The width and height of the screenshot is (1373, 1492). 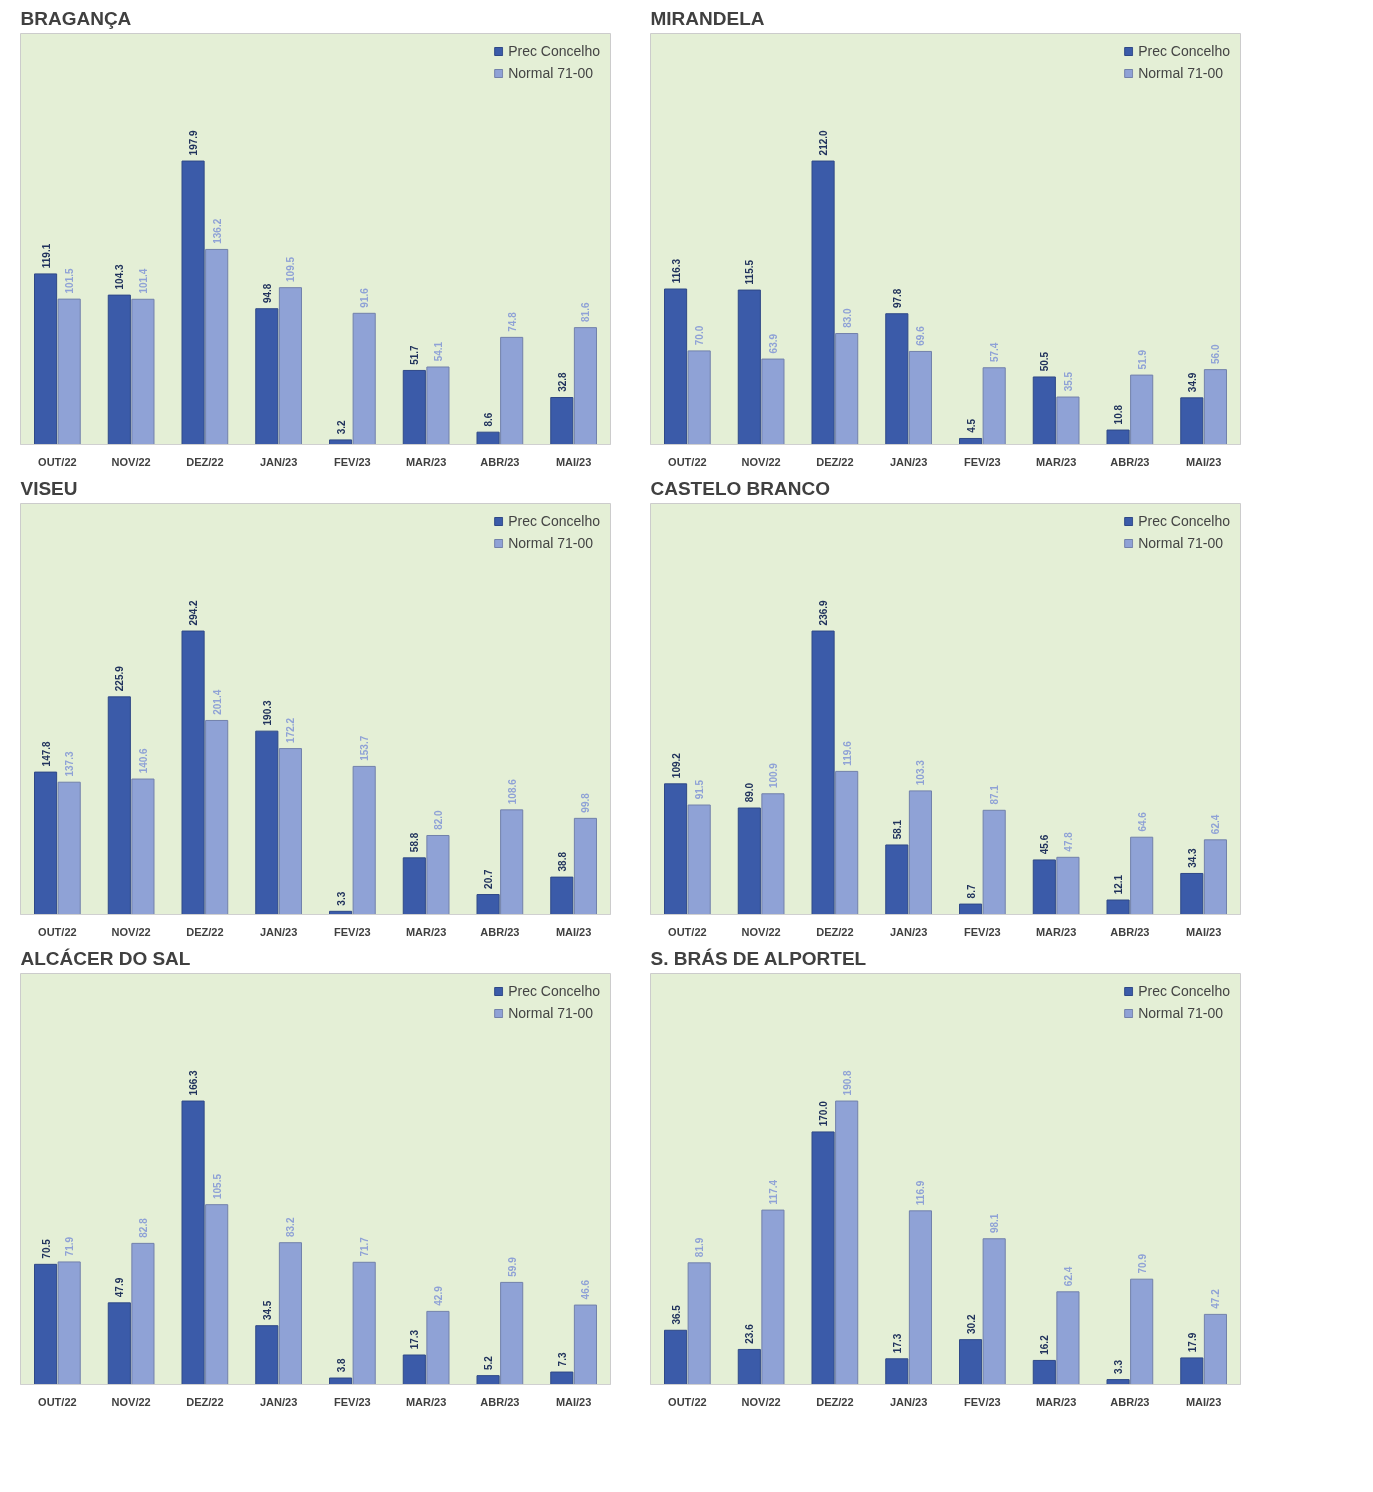 I want to click on data-label: 87.1, so click(x=995, y=794).